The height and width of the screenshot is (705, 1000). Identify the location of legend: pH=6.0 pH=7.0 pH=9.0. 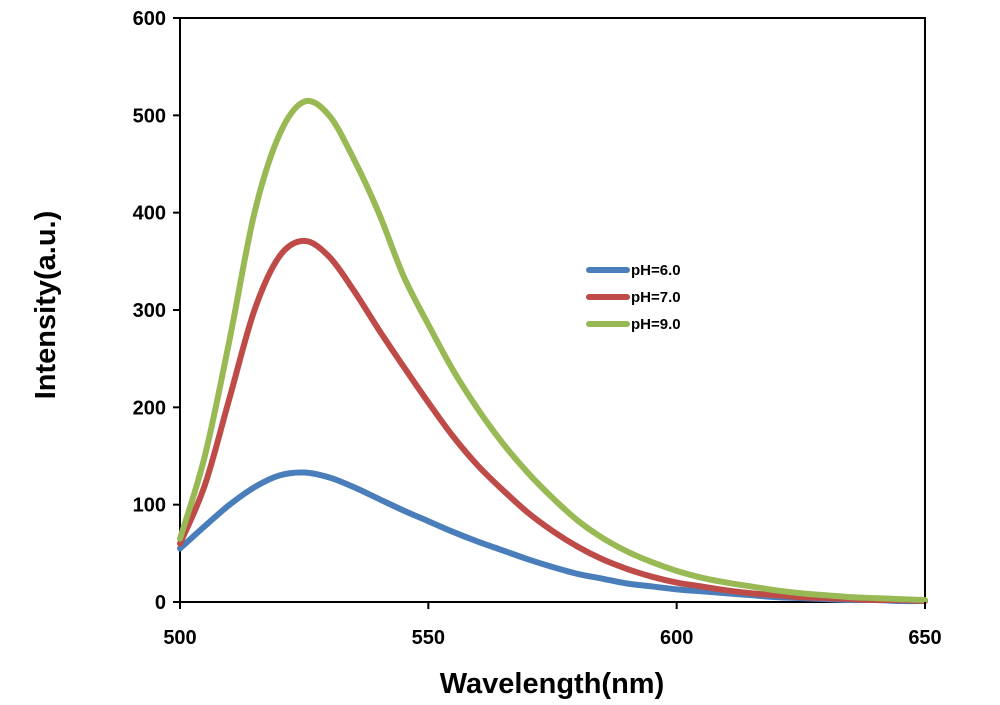
(633, 297).